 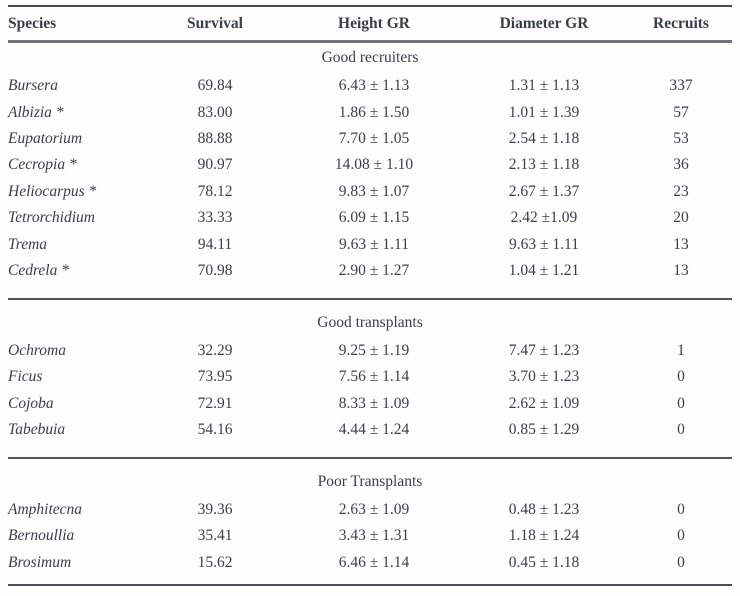 What do you see at coordinates (374, 244) in the screenshot?
I see `height-gr-cell: 9.63 ± 1.11` at bounding box center [374, 244].